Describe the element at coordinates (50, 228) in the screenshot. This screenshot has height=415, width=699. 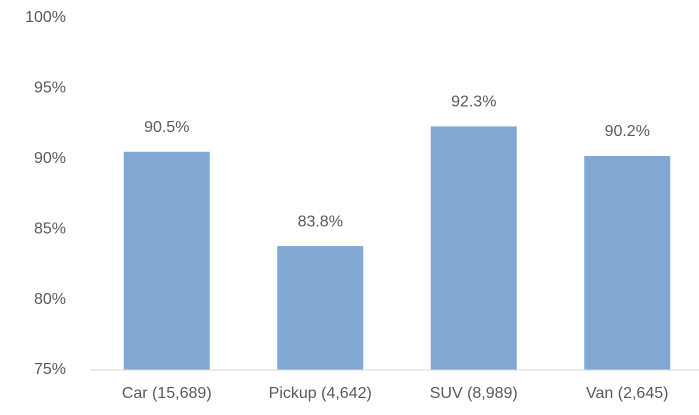
I see `y-tick-label: 85%` at that location.